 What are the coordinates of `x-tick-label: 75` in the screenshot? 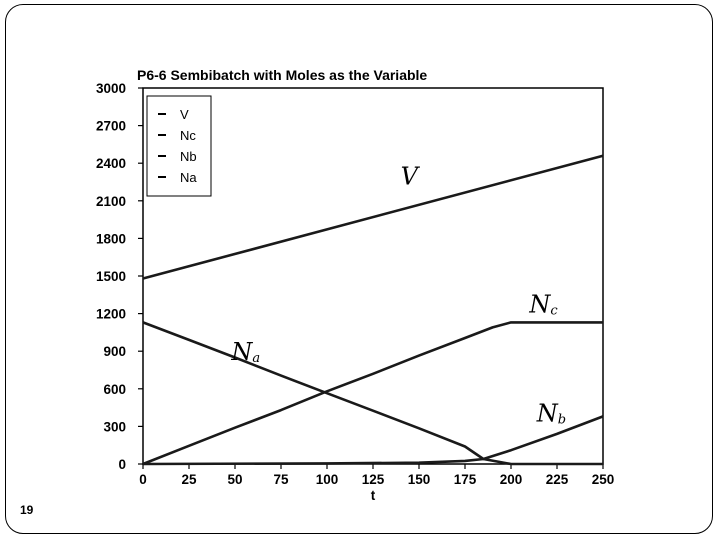 It's located at (281, 479).